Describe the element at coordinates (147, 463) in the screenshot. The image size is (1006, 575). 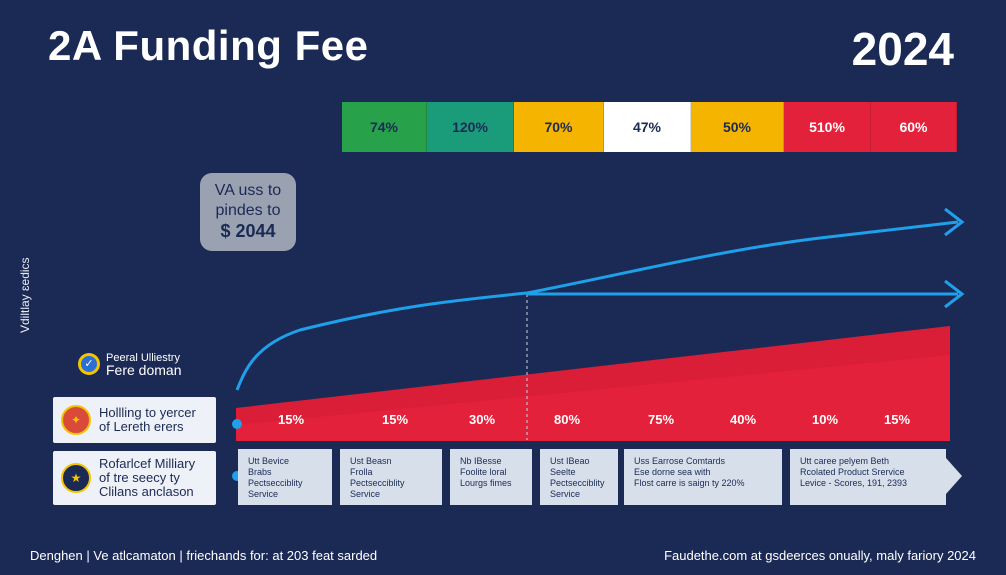
I see `row-label-line: Rofarlcef Milliary` at that location.